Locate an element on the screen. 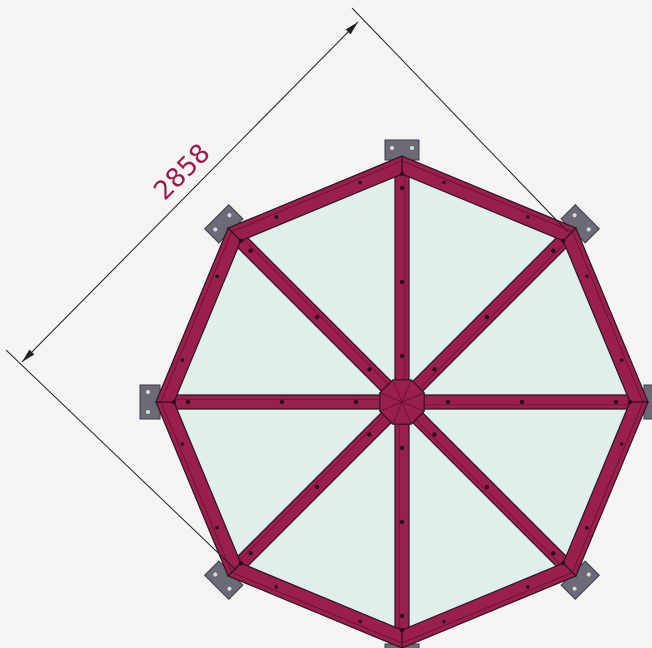  dimension-arrow-bottom is located at coordinates (28, 355).